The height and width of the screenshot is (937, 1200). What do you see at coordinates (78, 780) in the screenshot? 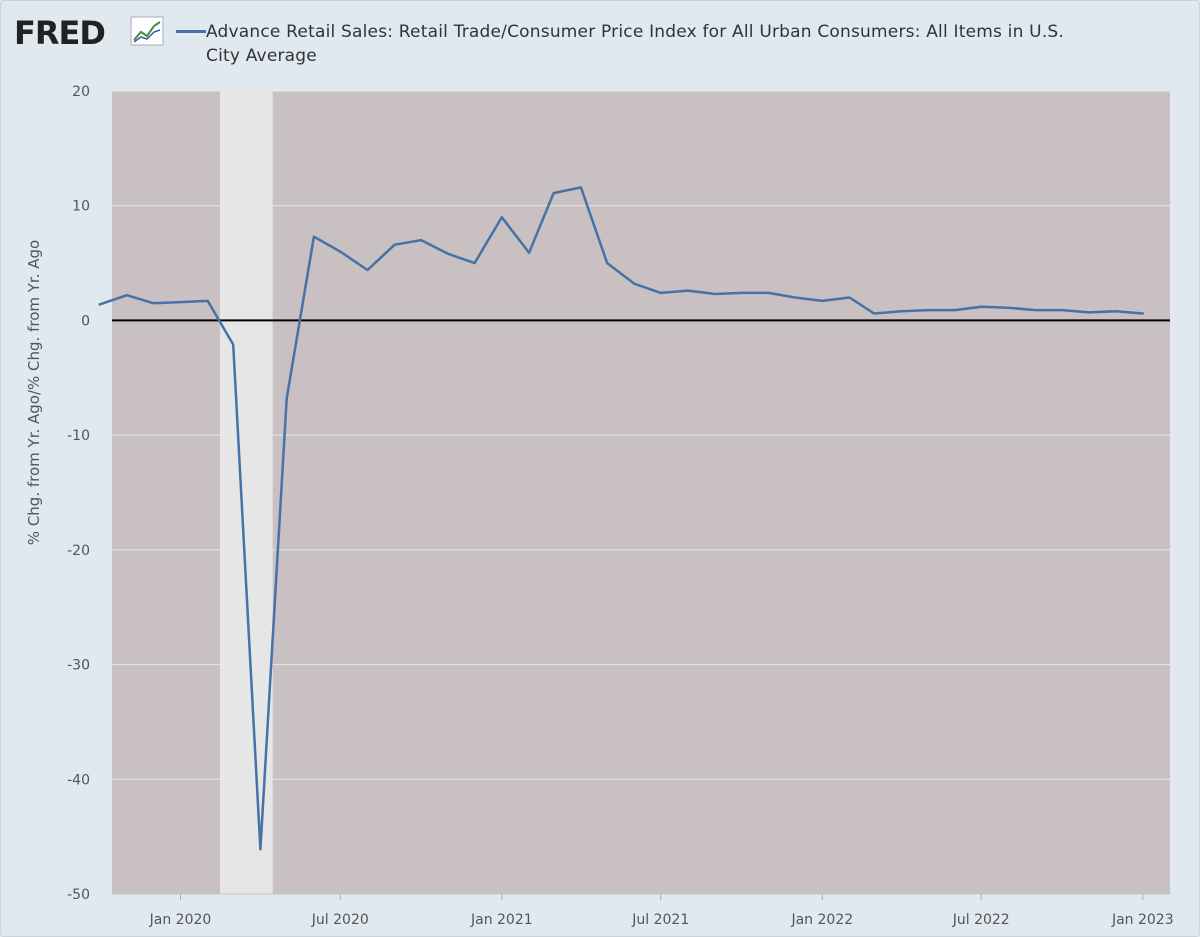
I see `y-tick-label: -40` at bounding box center [78, 780].